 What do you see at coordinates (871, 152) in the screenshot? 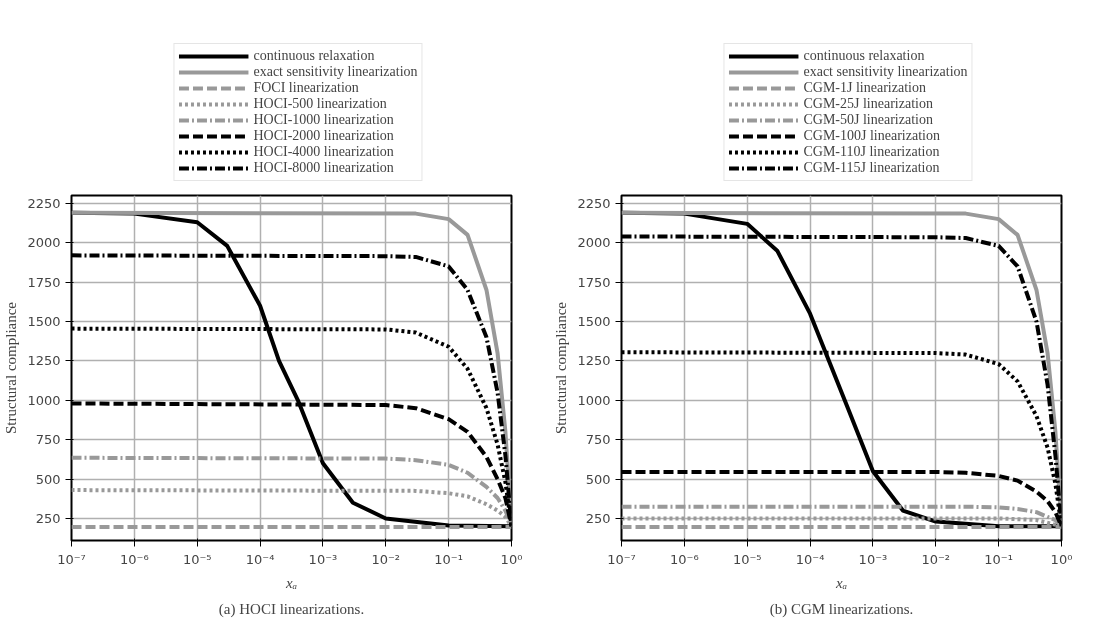
I see `legend-label: CGM-110J linearization` at bounding box center [871, 152].